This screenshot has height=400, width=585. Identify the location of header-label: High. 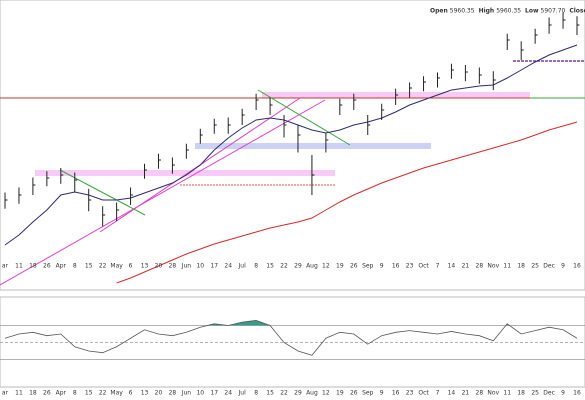
(487, 11).